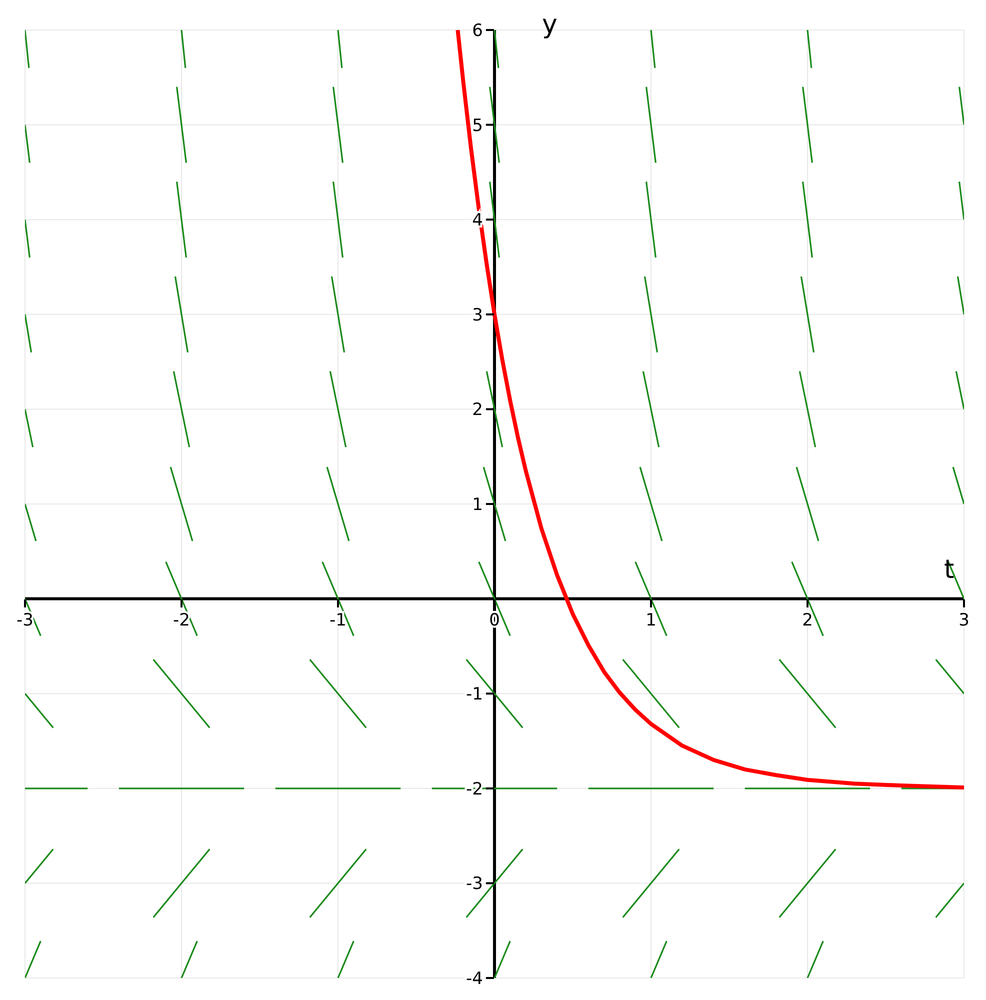  What do you see at coordinates (477, 31) in the screenshot?
I see `y-tick-label: 6` at bounding box center [477, 31].